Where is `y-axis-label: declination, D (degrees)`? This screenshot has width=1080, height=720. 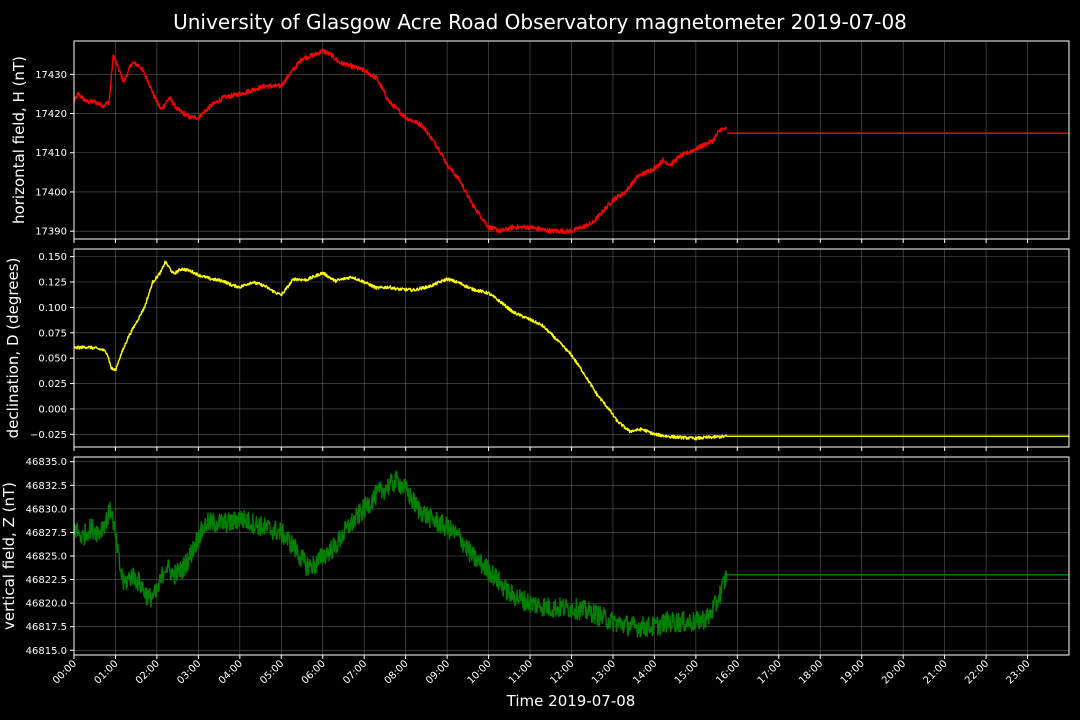 y-axis-label: declination, D (degrees) is located at coordinates (13, 348).